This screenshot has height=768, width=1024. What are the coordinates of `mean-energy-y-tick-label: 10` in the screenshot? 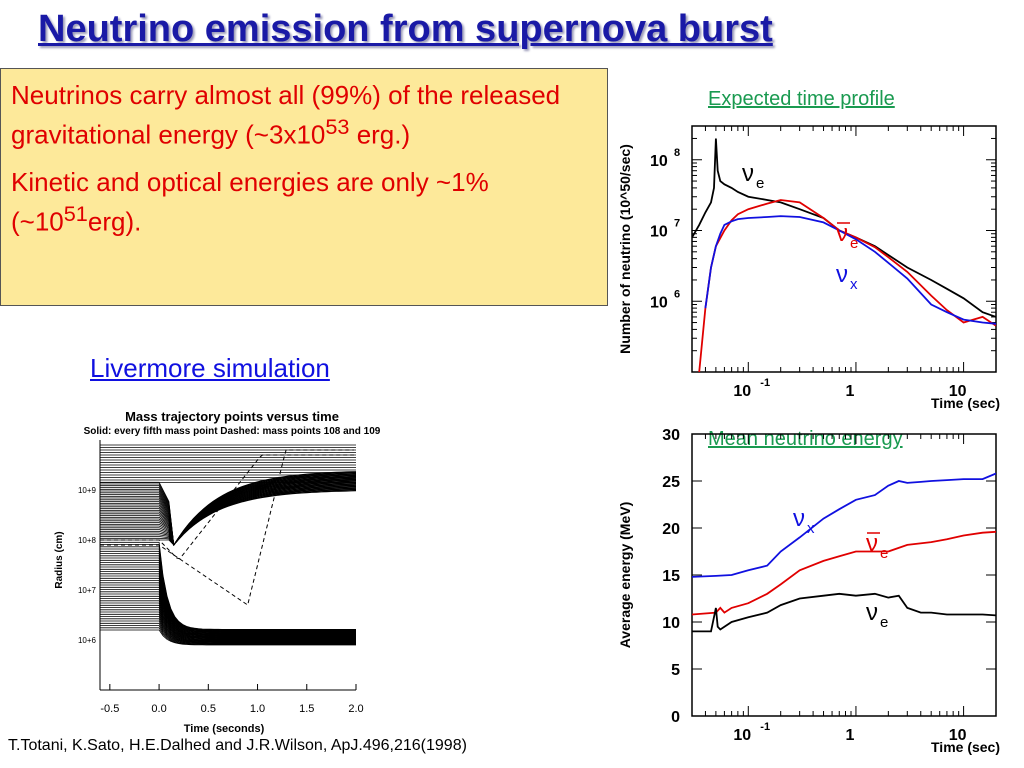 It's located at (671, 623).